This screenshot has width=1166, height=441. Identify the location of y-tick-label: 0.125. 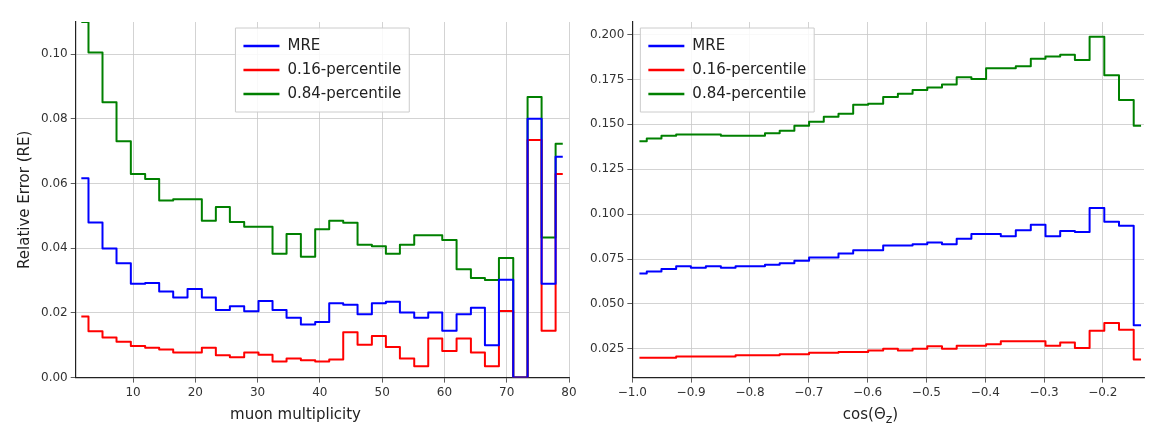
(607, 168).